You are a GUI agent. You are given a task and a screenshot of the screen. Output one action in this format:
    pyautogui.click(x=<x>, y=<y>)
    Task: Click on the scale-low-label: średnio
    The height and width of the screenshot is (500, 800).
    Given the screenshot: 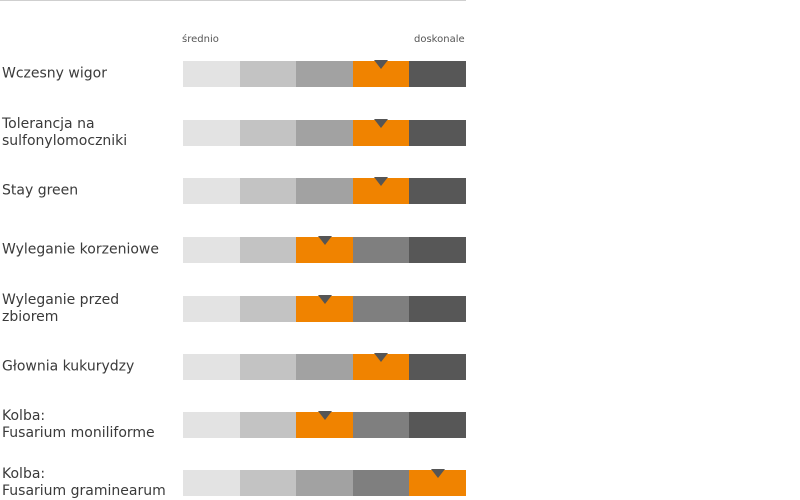 What is the action you would take?
    pyautogui.click(x=200, y=39)
    